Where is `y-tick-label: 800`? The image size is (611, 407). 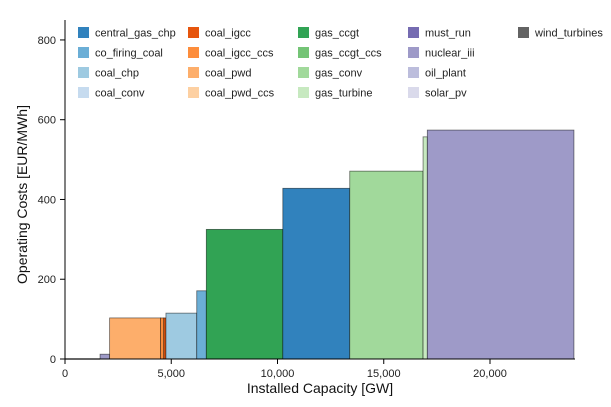 y-tick-label: 800 is located at coordinates (47, 41).